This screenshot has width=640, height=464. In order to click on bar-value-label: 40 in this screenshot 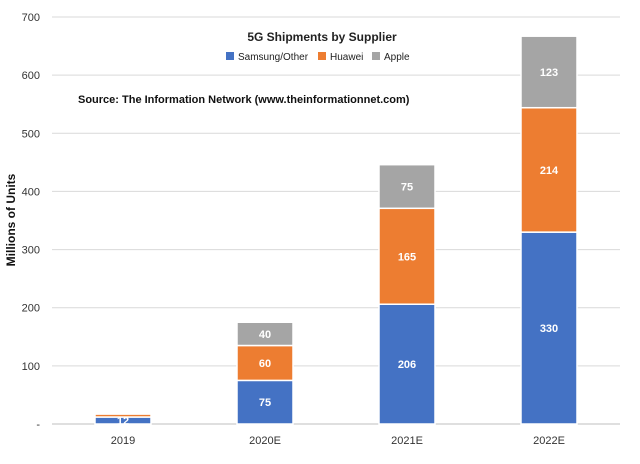, I will do `click(265, 335)`.